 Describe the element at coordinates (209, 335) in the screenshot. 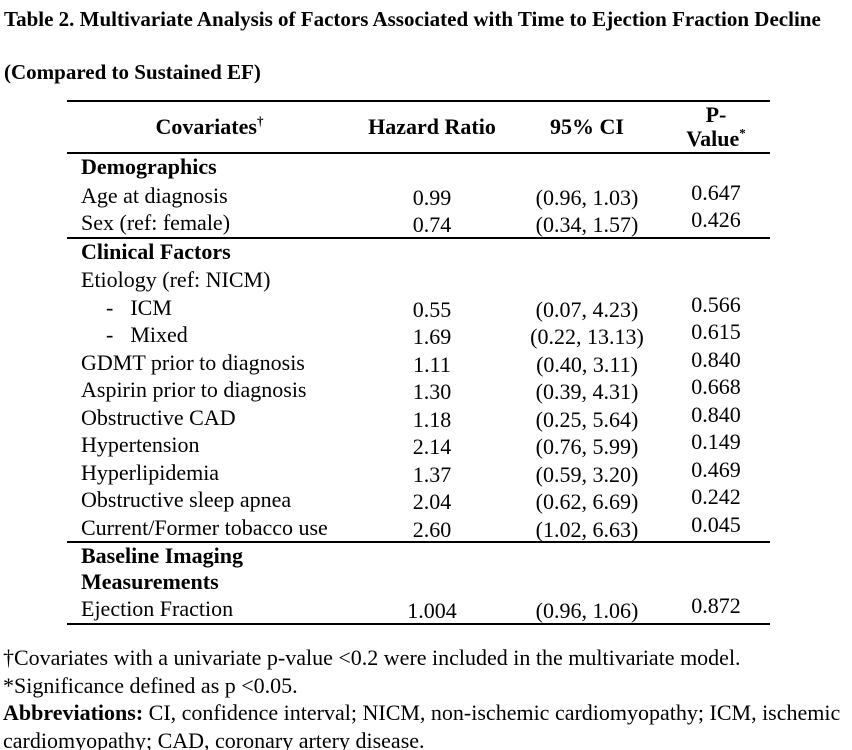

I see `covariate-cell: - Mixed` at that location.